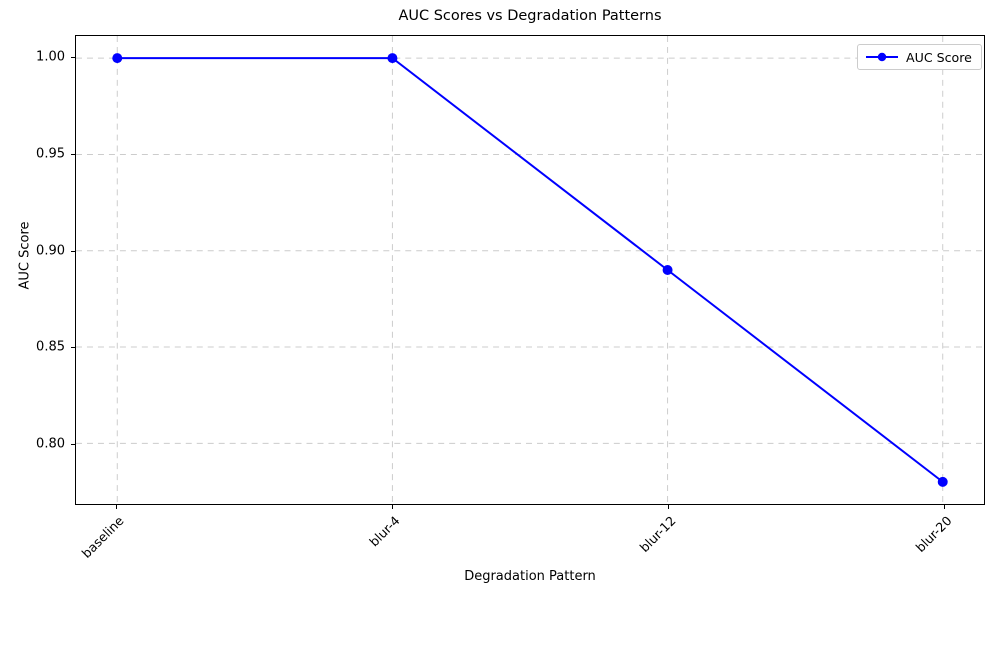 Image resolution: width=1000 pixels, height=665 pixels. Describe the element at coordinates (933, 534) in the screenshot. I see `x-tick-label-blur-20: blur-20` at that location.